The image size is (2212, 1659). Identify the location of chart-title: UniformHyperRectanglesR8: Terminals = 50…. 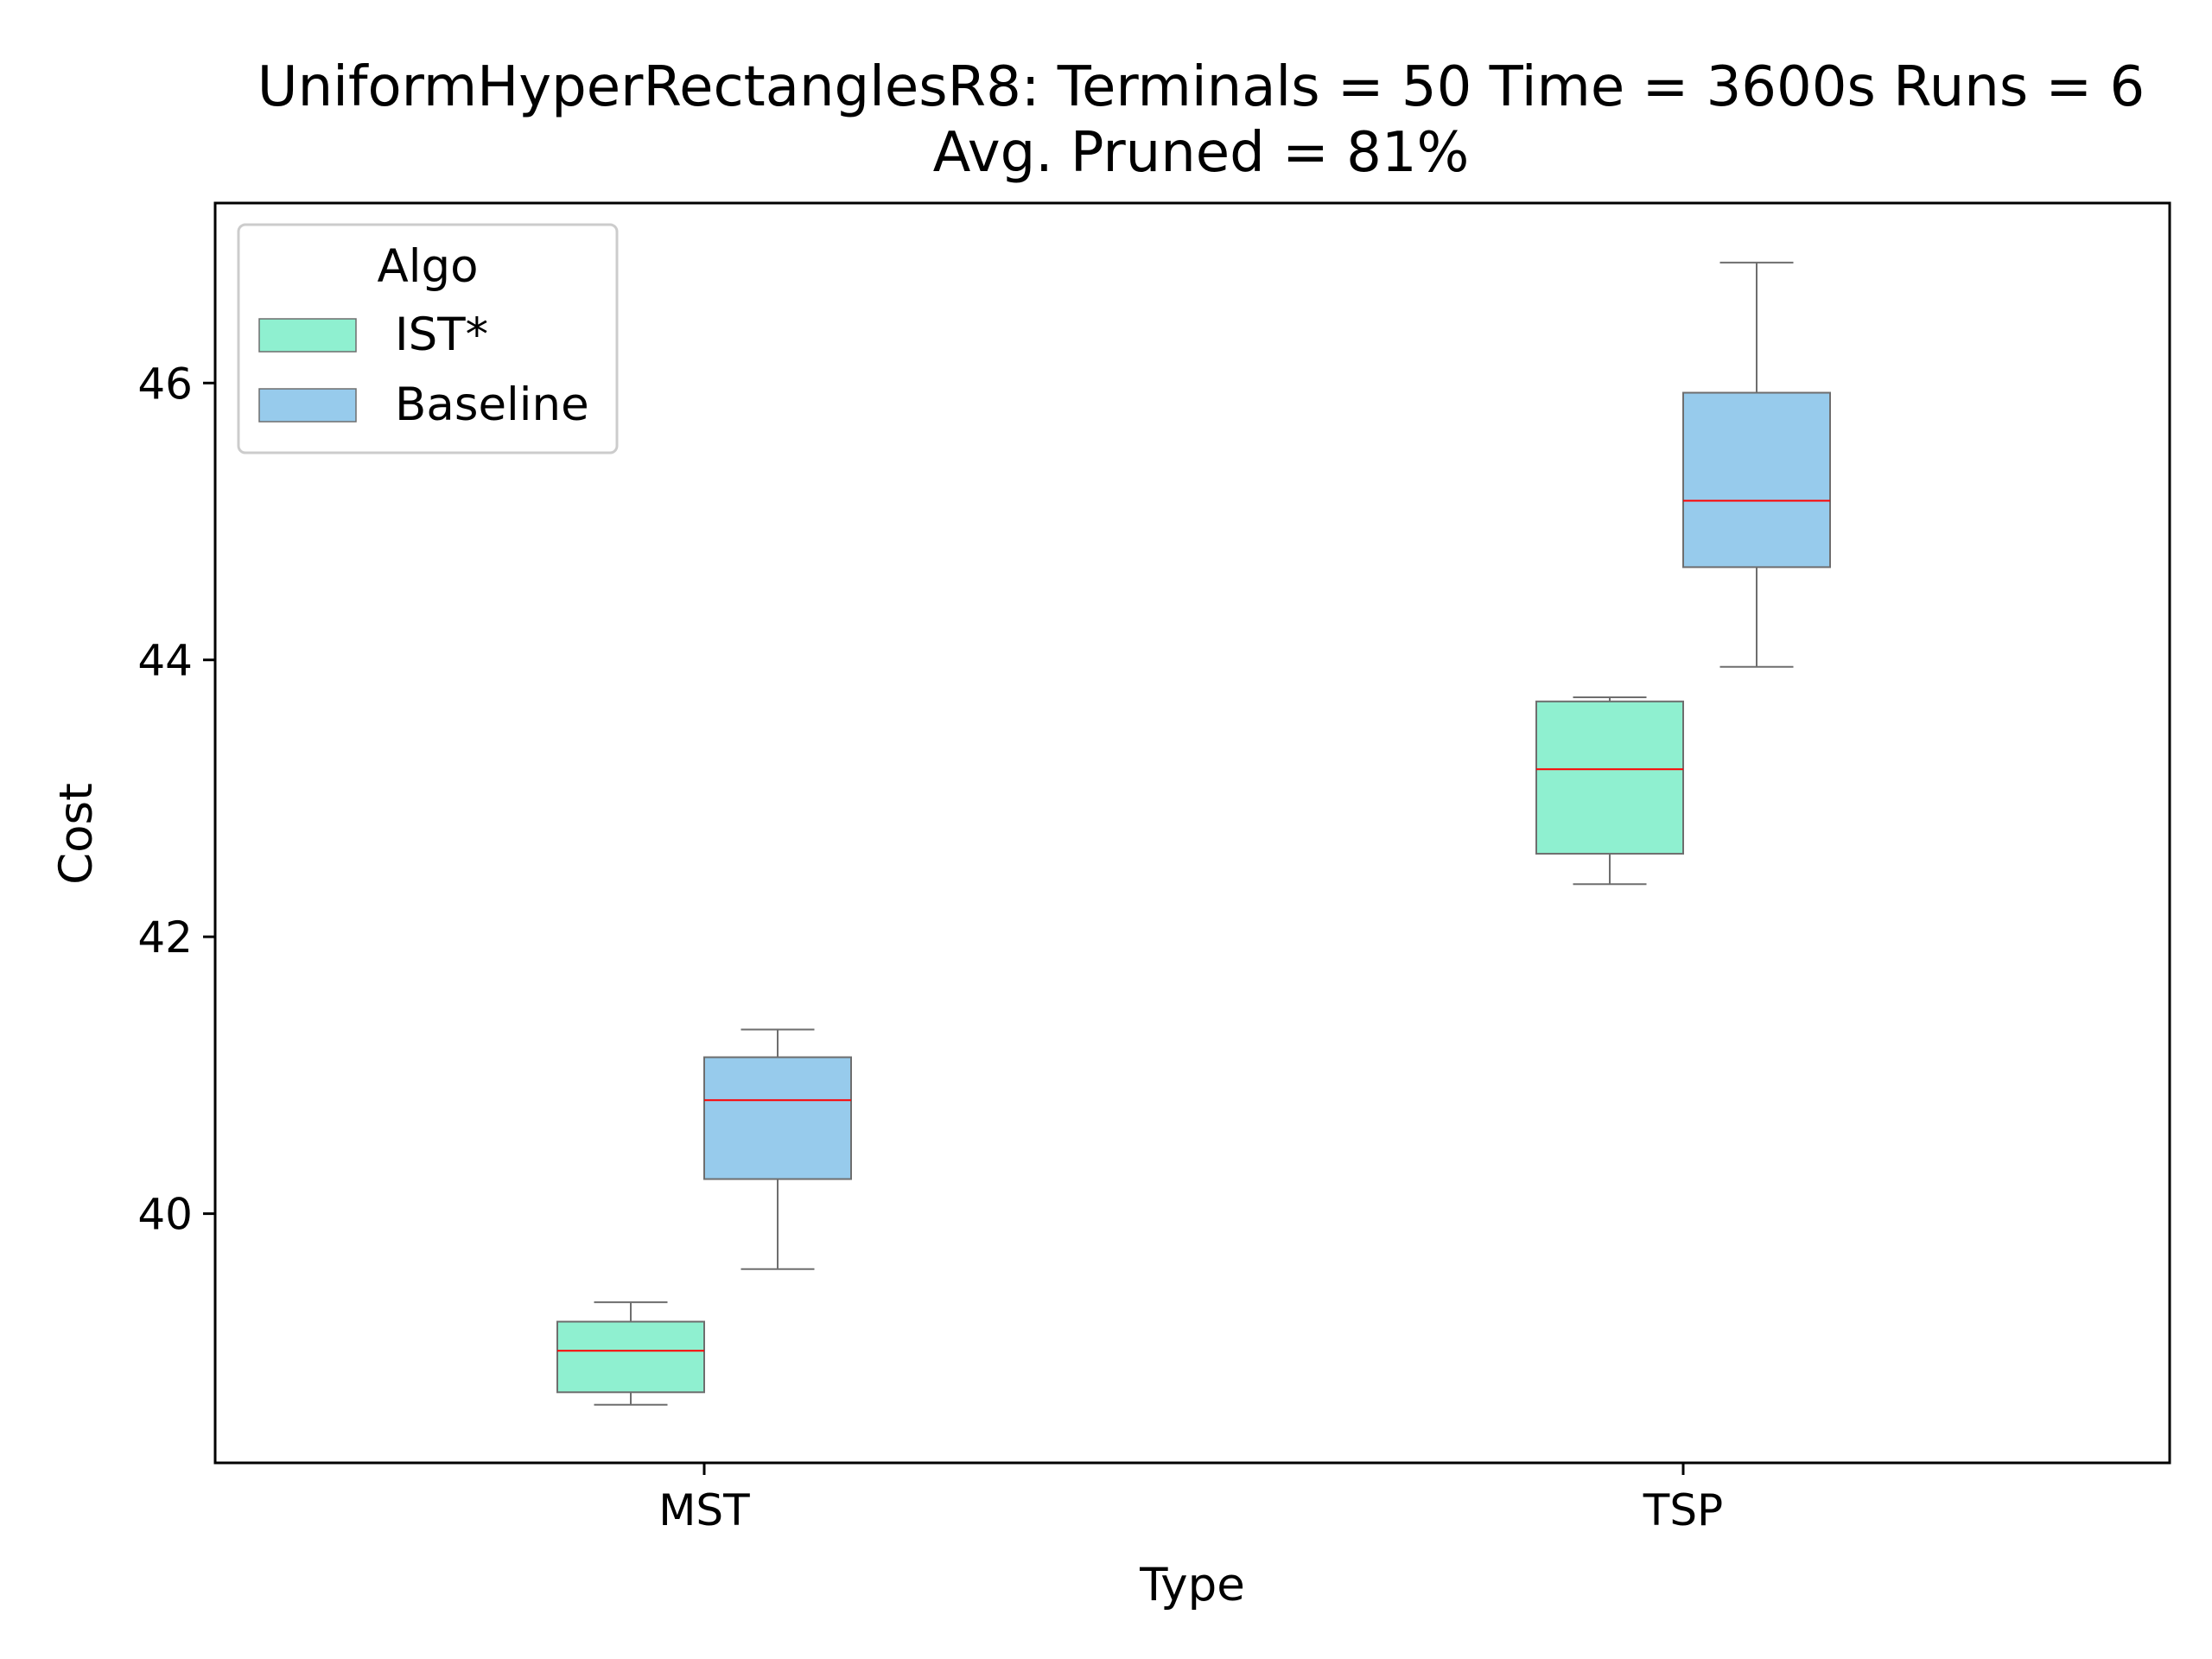
(1201, 87).